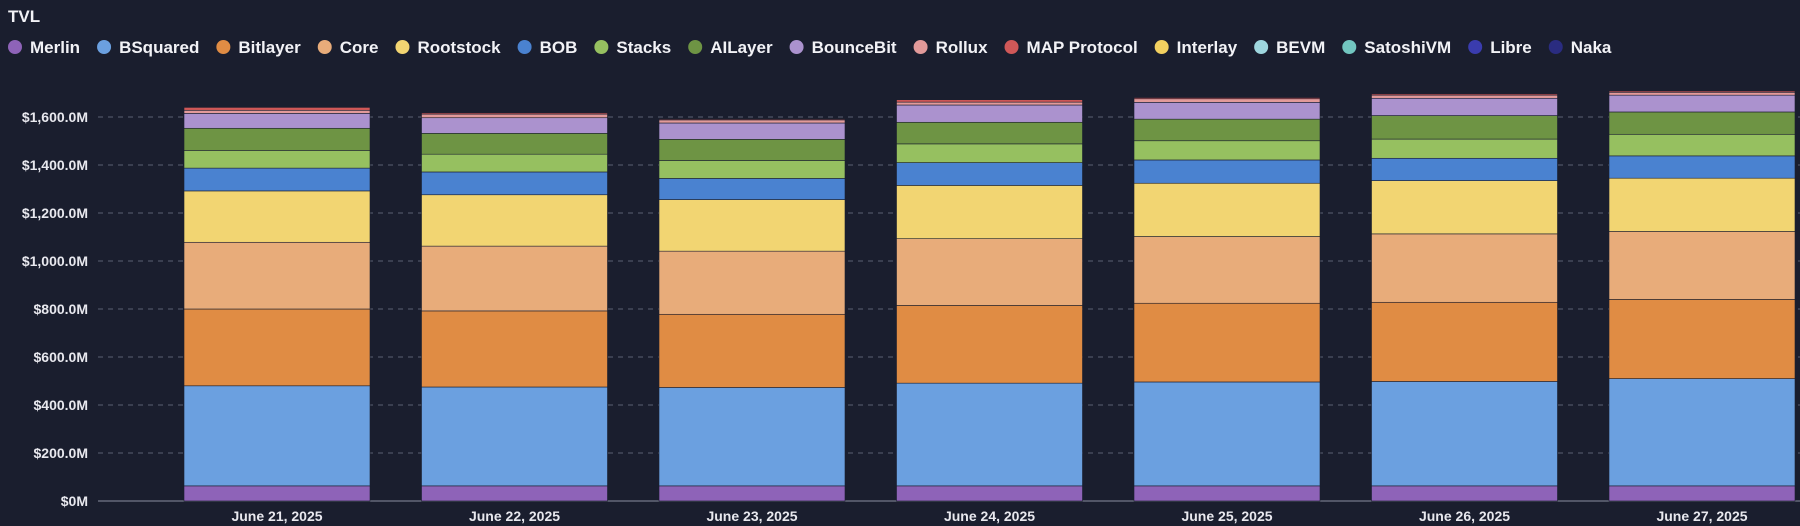  I want to click on bar-stack-june-21-2025, so click(277, 304).